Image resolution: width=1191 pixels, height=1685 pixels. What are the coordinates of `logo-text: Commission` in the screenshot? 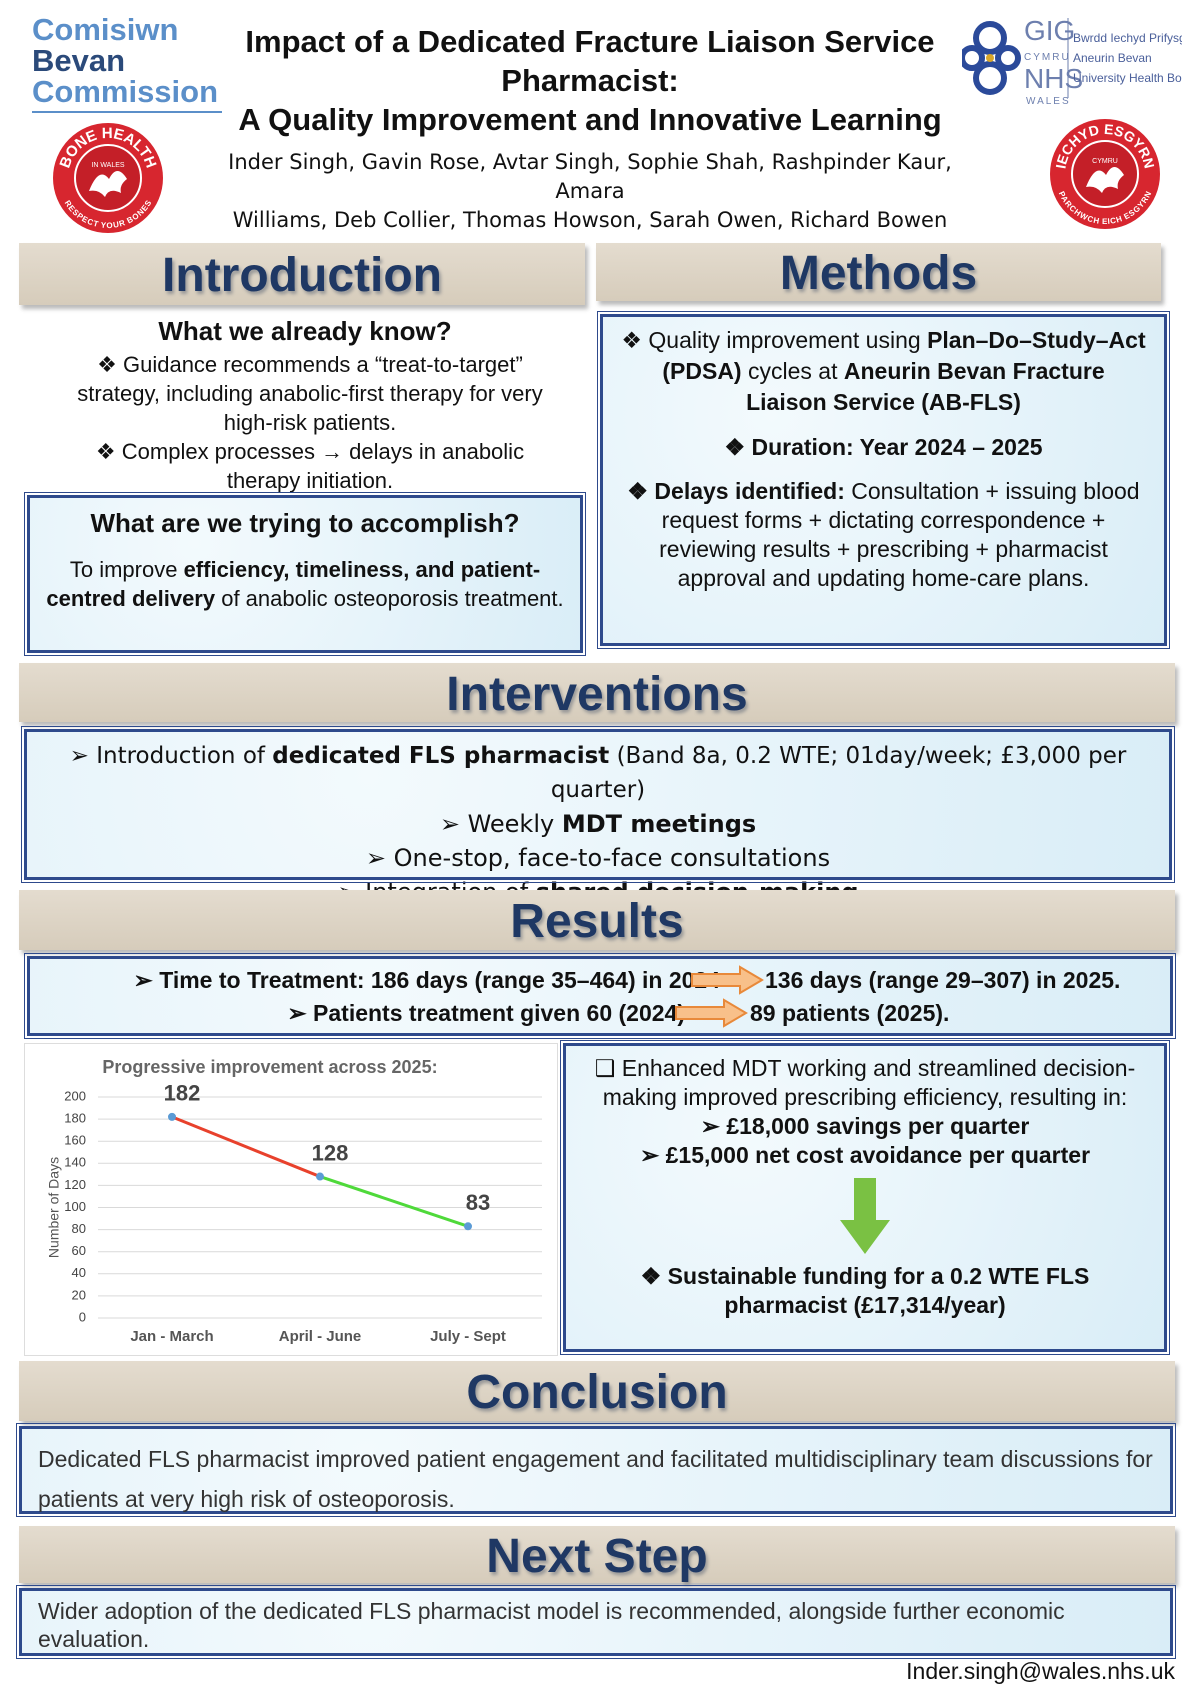 It's located at (125, 91).